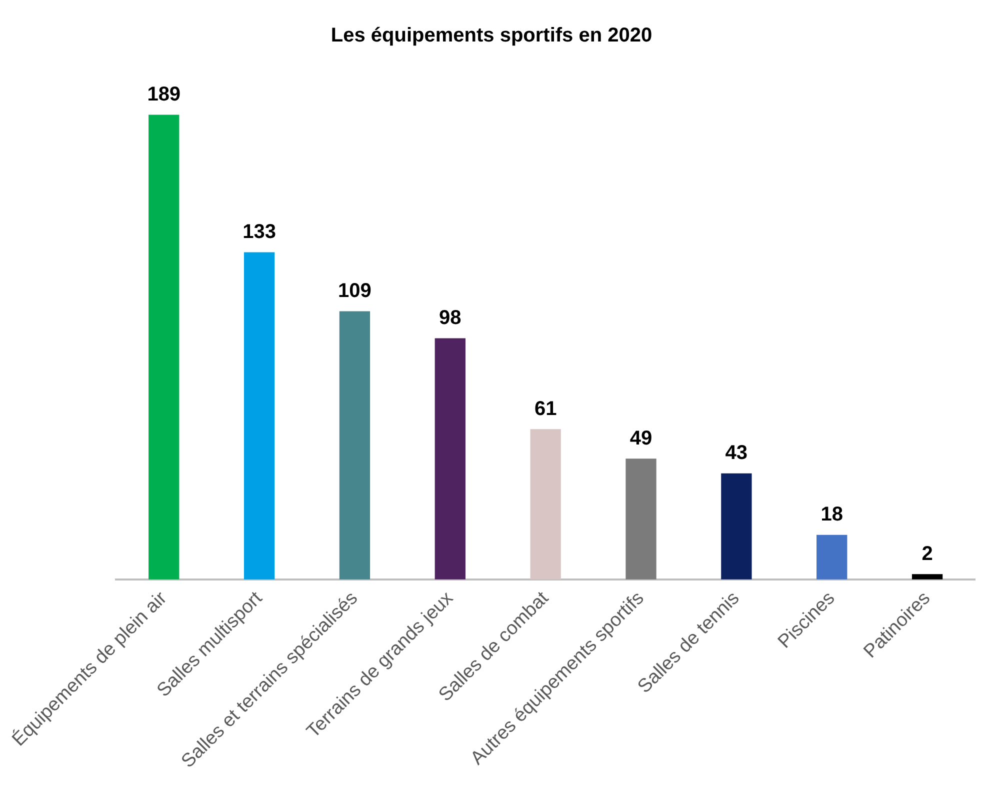  I want to click on data-label: 43, so click(736, 453).